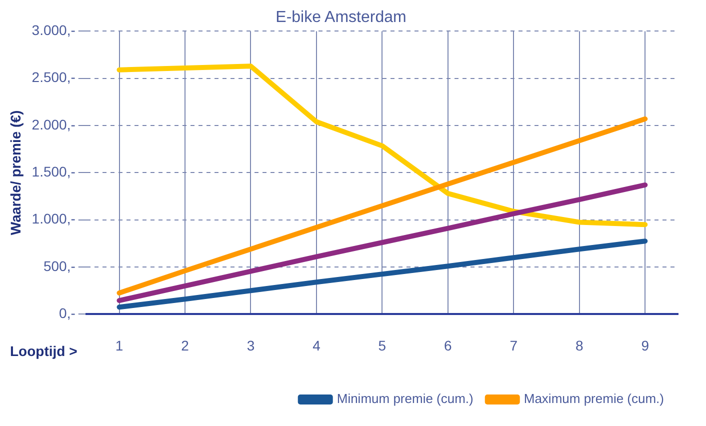 The image size is (706, 426). What do you see at coordinates (59, 266) in the screenshot?
I see `y-tick-label: 500,-` at bounding box center [59, 266].